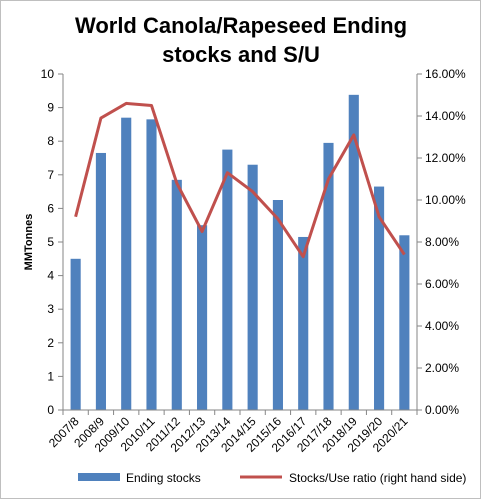 This screenshot has height=499, width=481. Describe the element at coordinates (48, 74) in the screenshot. I see `y-tick-label: 10` at that location.